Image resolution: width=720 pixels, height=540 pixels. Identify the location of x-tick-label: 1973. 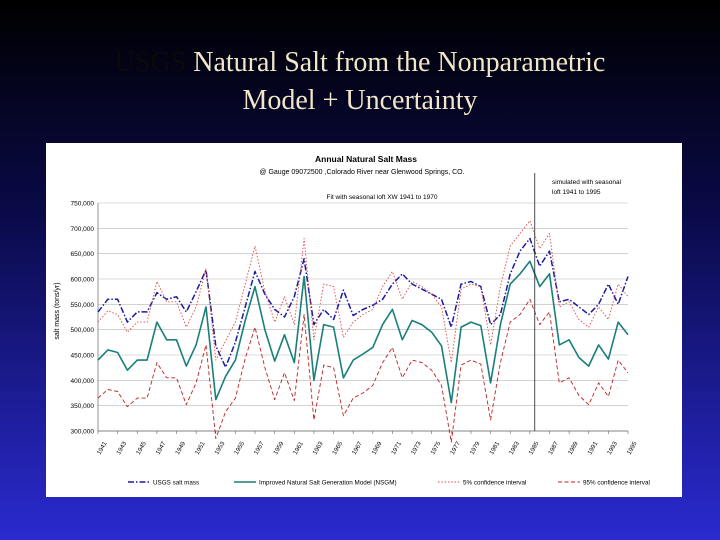
(416, 448).